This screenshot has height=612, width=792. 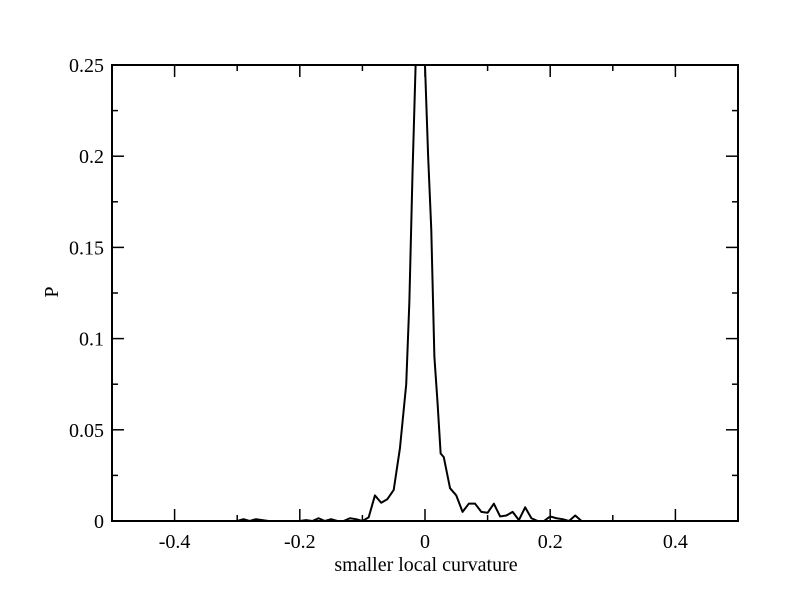 What do you see at coordinates (300, 542) in the screenshot?
I see `x-tick-label: -0.2` at bounding box center [300, 542].